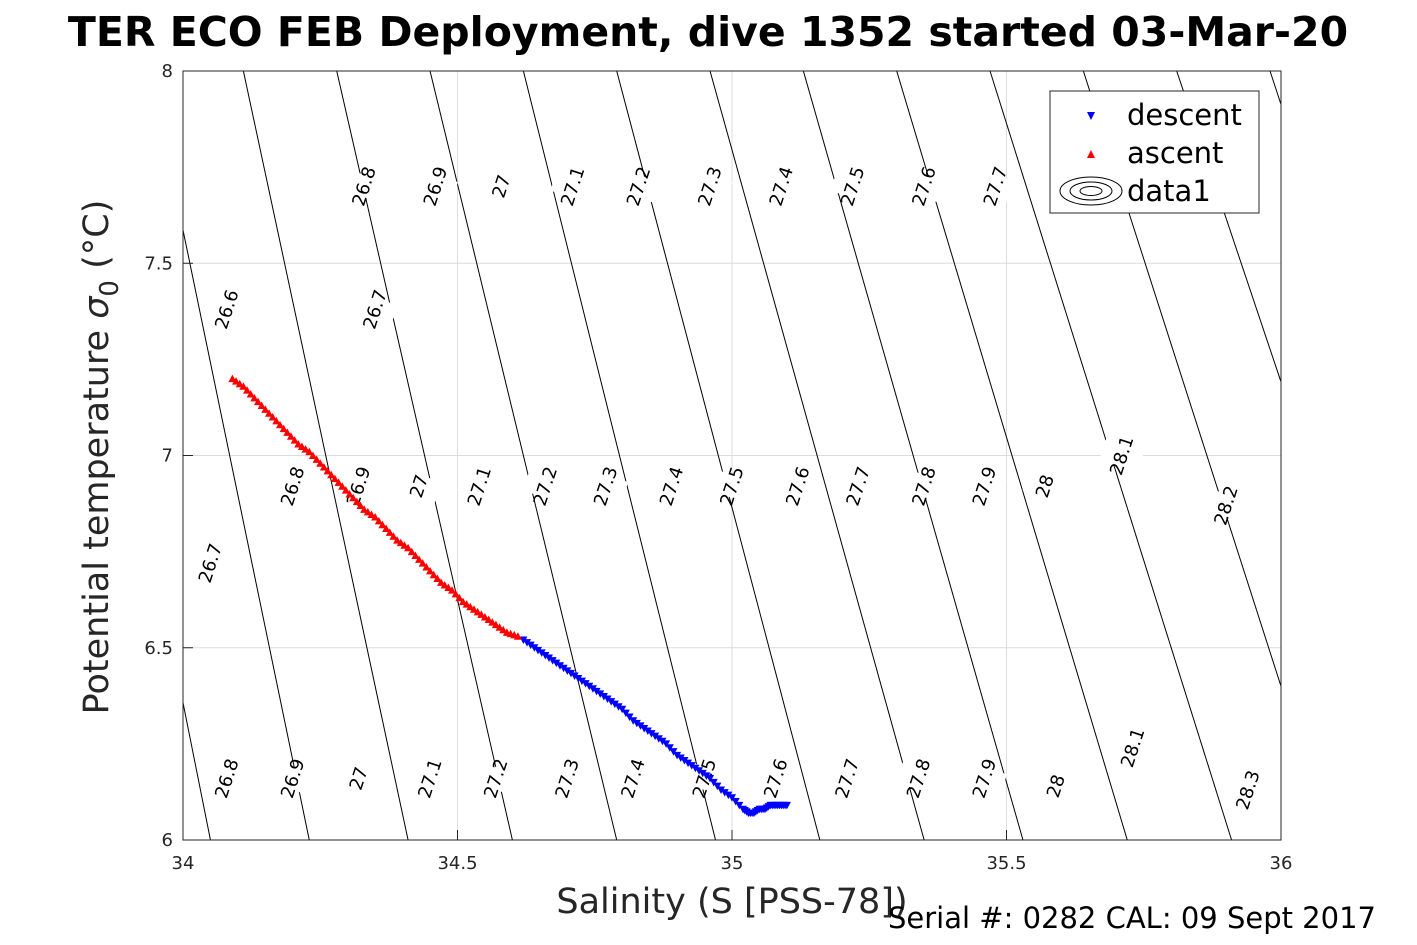  What do you see at coordinates (97, 307) in the screenshot?
I see `y-axis-sigma: σ` at bounding box center [97, 307].